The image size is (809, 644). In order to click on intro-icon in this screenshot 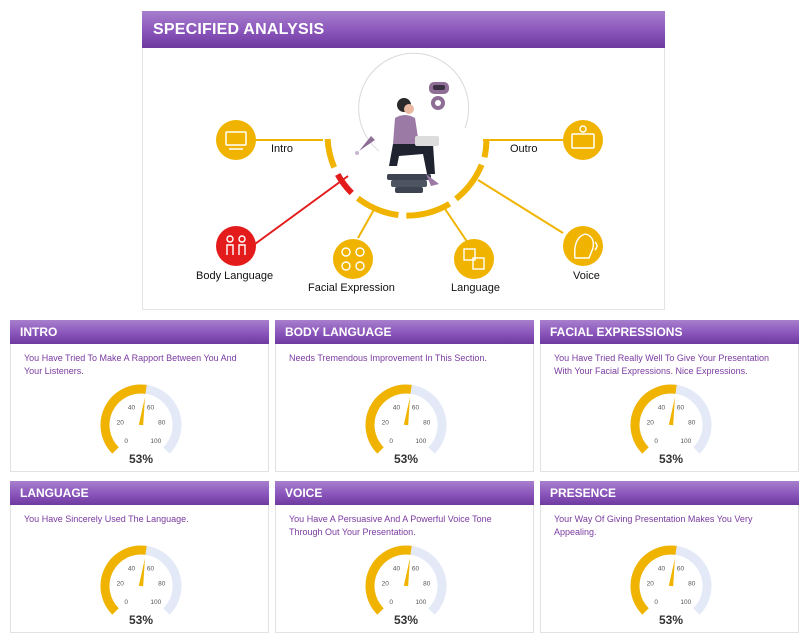, I will do `click(236, 140)`.